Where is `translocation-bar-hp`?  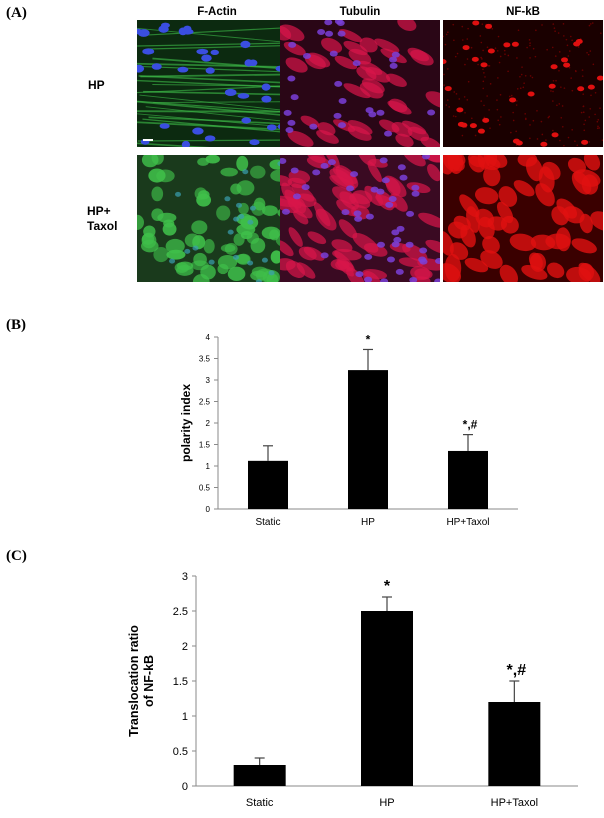 translocation-bar-hp is located at coordinates (387, 698).